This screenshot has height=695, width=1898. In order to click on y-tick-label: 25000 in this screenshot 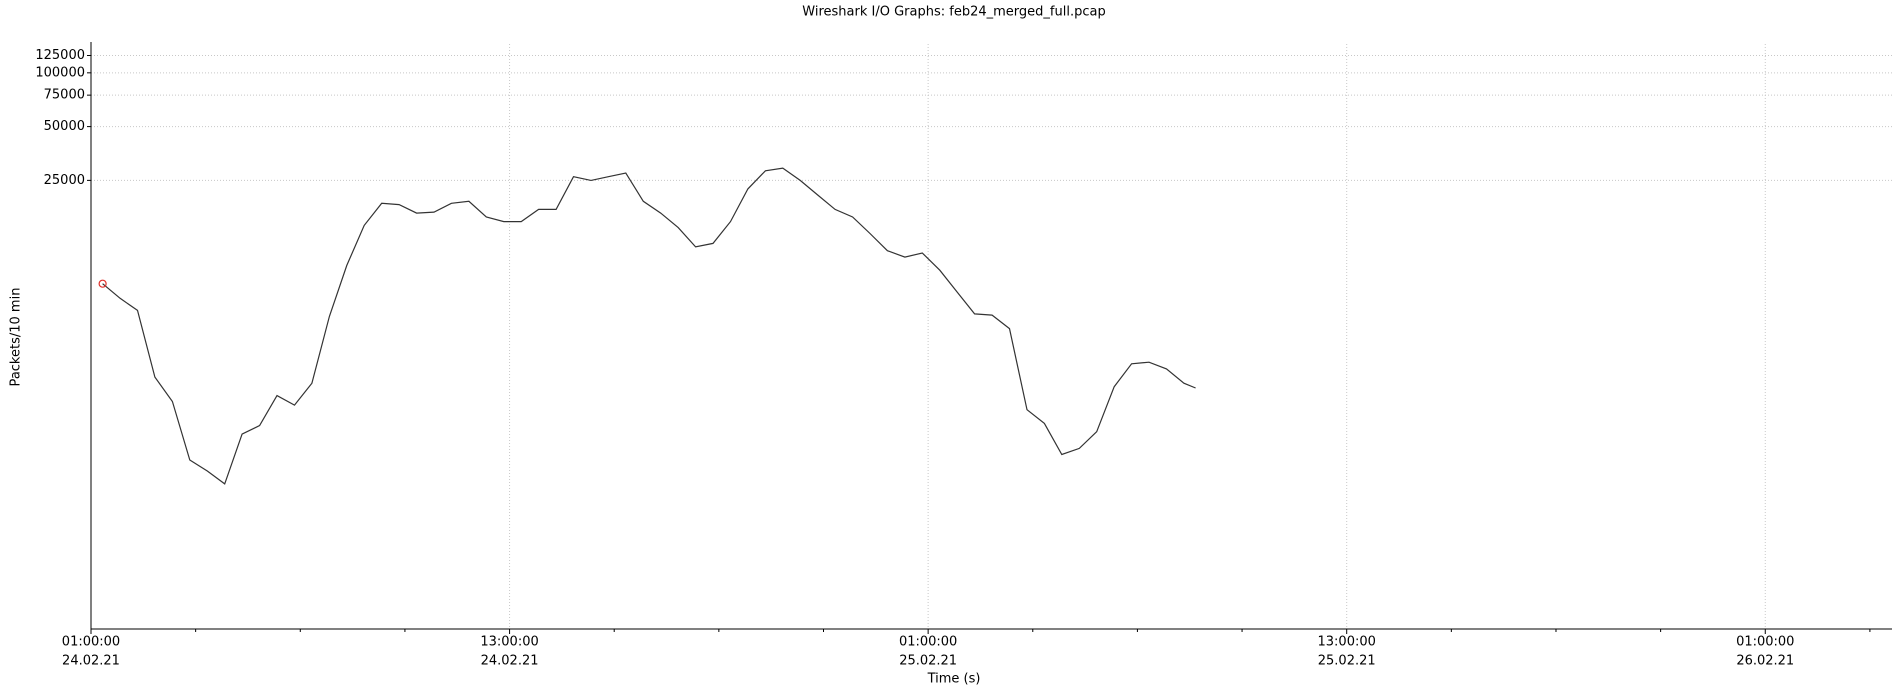, I will do `click(64, 180)`.